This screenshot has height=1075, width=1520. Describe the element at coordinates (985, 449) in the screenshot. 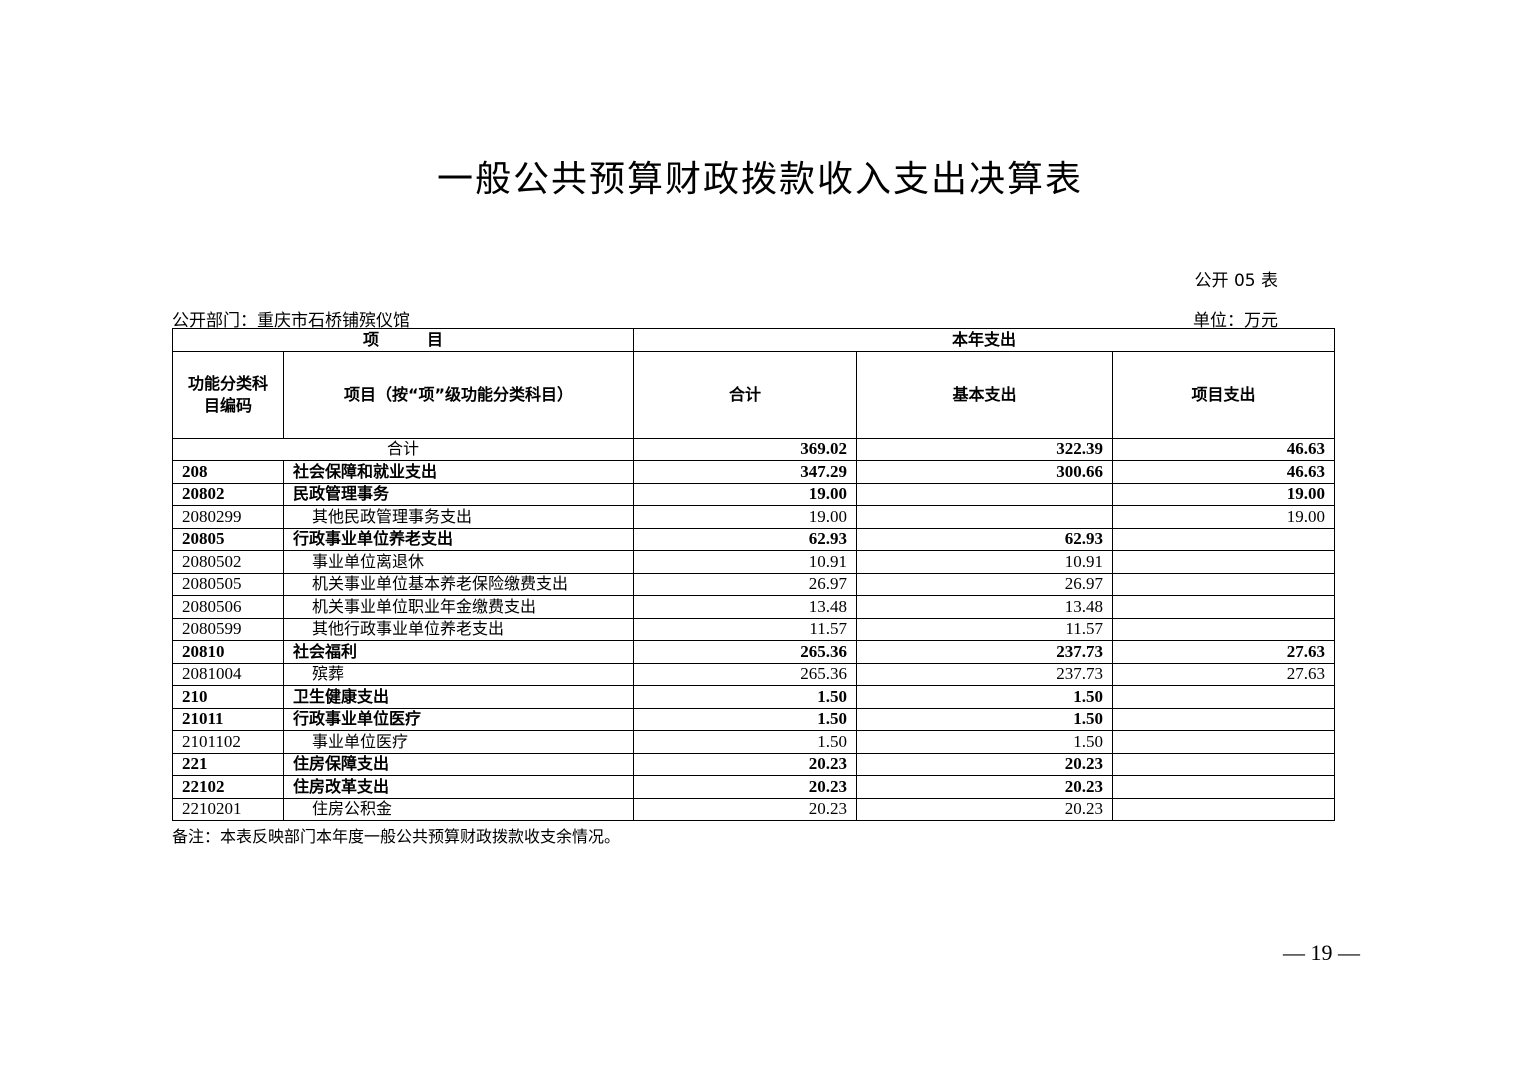

I see `total-cell: 322.39` at that location.